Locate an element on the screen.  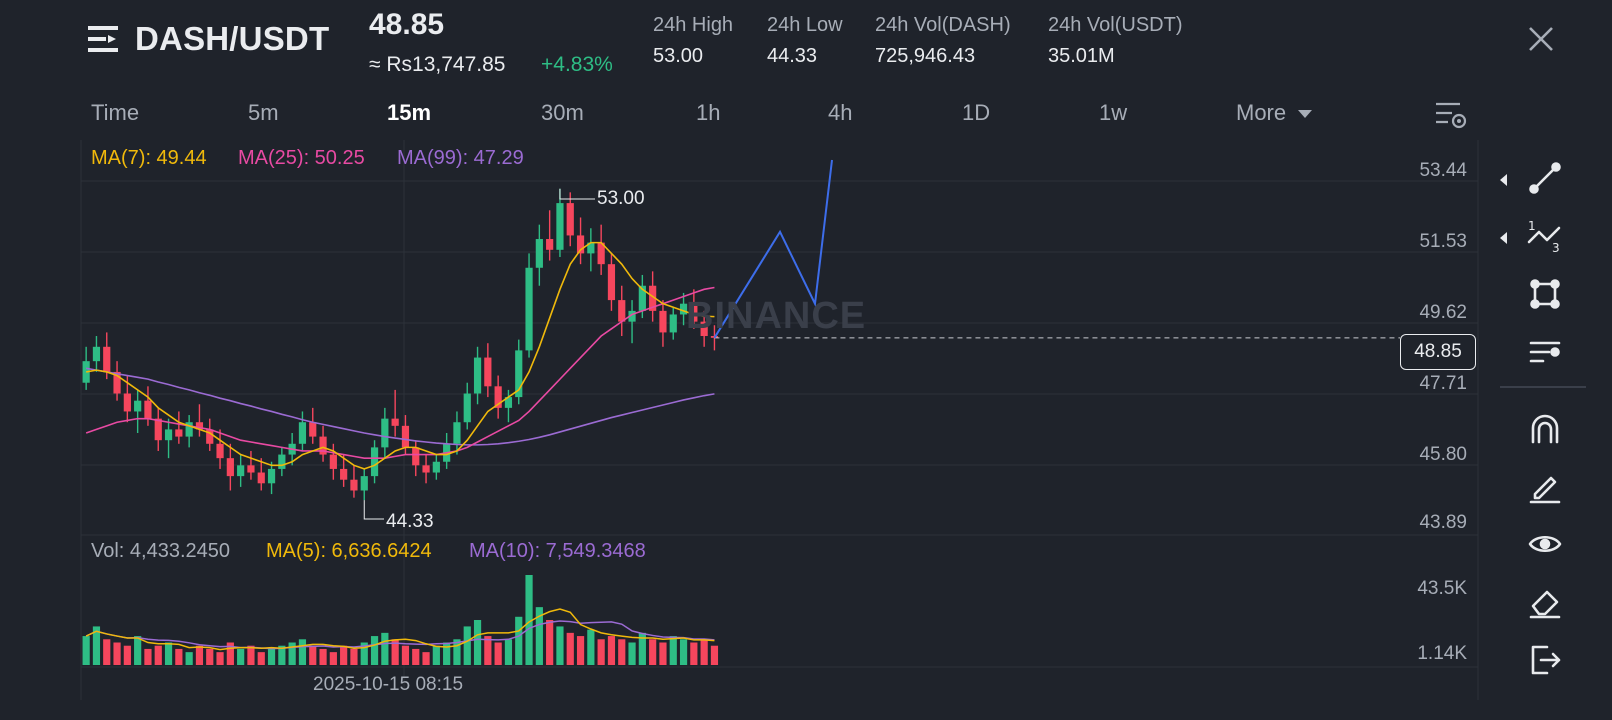
legend-ma25: MA(25): 50.25 is located at coordinates (301, 158).